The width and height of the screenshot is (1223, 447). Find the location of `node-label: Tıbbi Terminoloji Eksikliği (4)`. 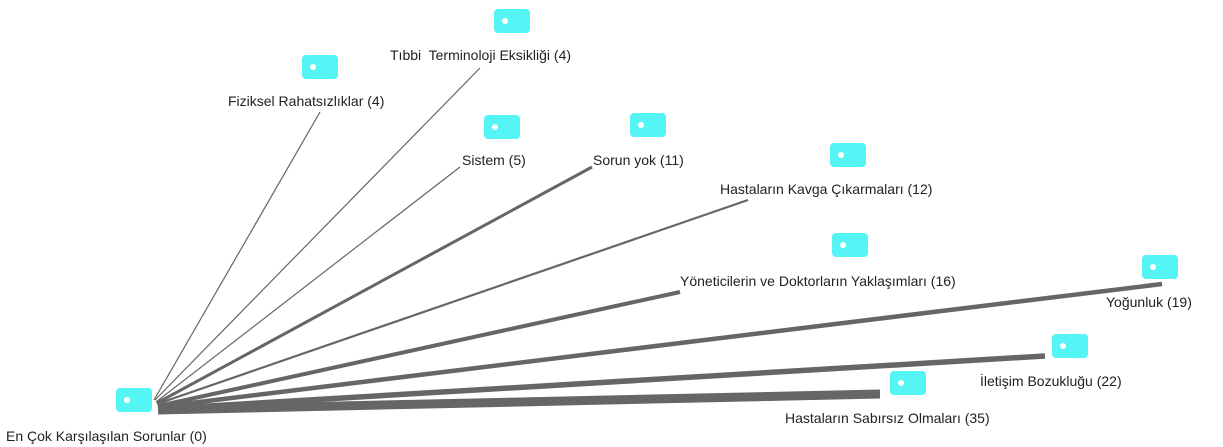

node-label: Tıbbi Terminoloji Eksikliği (4) is located at coordinates (480, 55).